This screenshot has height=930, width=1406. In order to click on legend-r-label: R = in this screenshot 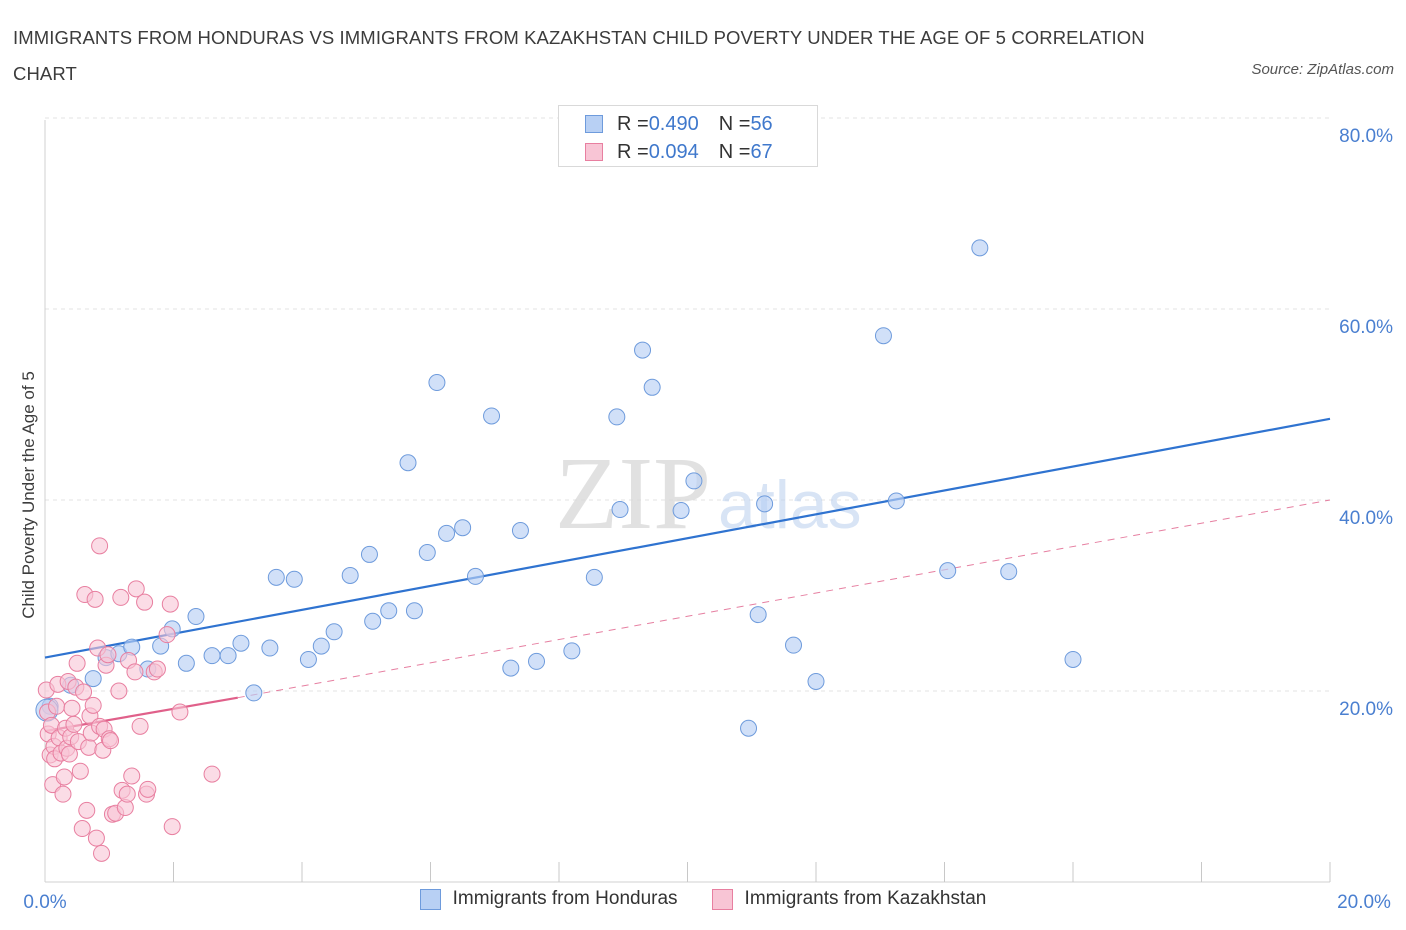, I will do `click(633, 151)`.